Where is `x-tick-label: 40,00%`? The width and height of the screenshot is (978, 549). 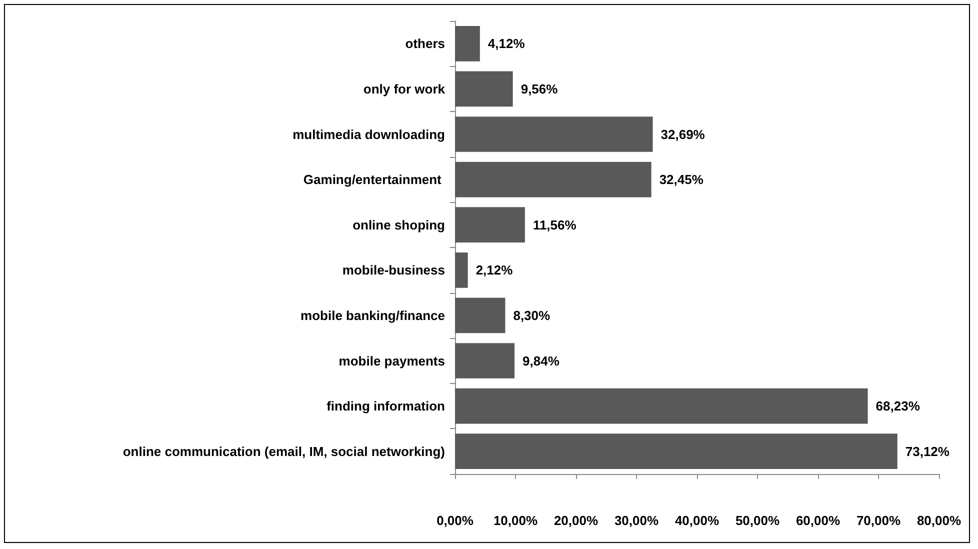 x-tick-label: 40,00% is located at coordinates (697, 520).